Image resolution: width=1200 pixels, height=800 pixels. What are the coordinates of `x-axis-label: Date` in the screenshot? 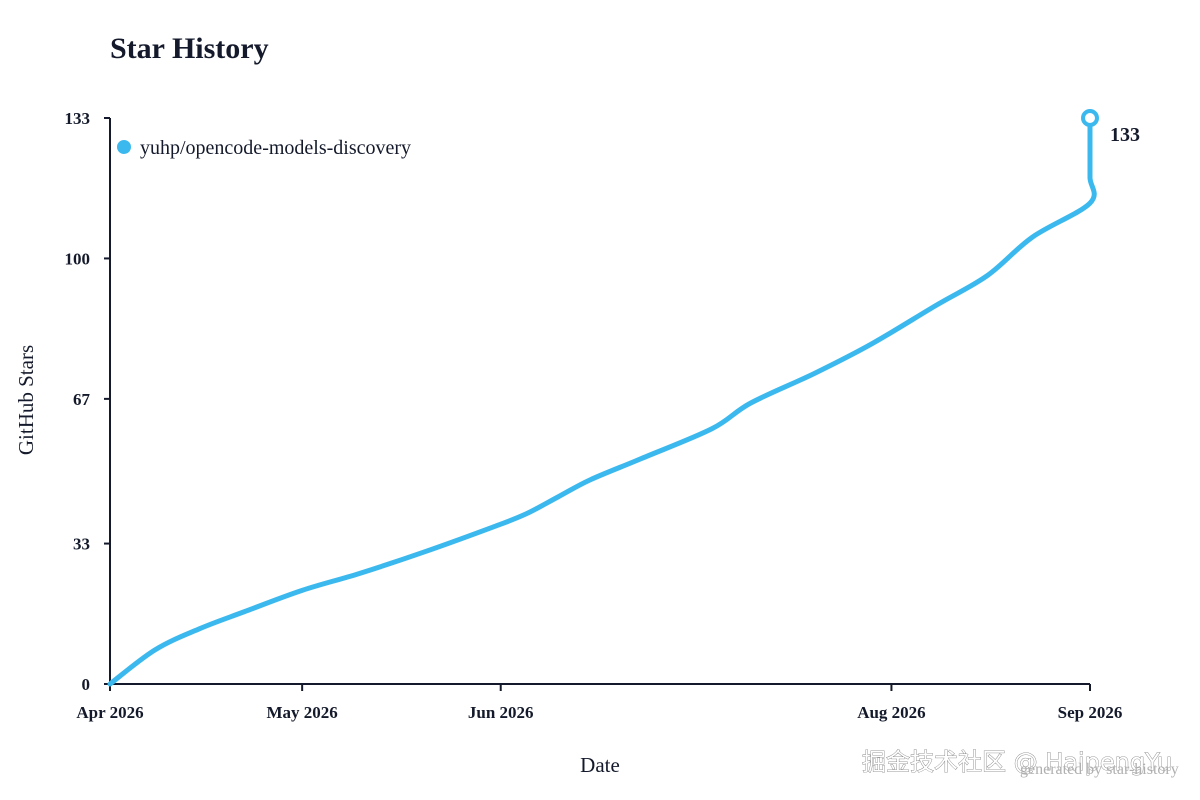 It's located at (600, 765).